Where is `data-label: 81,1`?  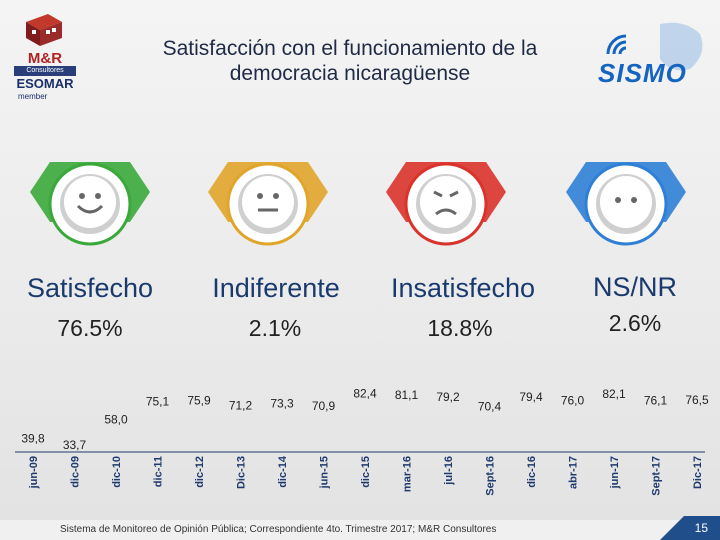
data-label: 81,1 is located at coordinates (407, 395).